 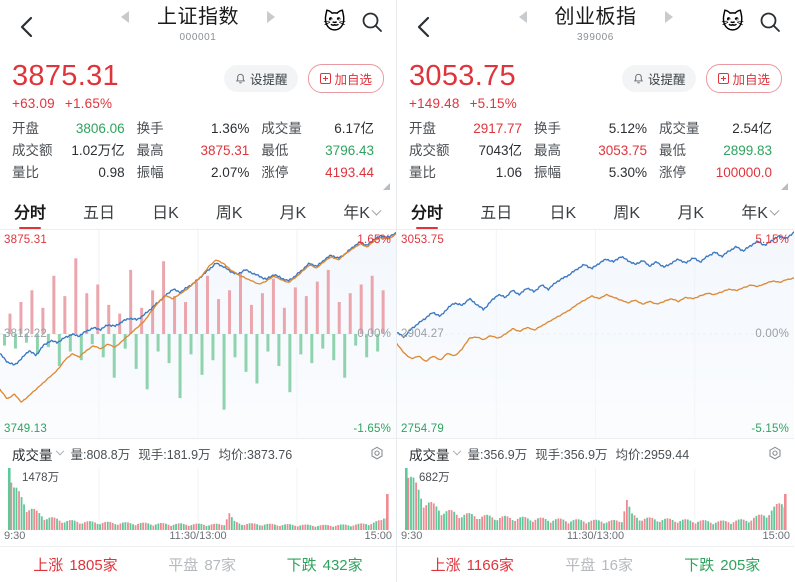 I want to click on stat-value: 5.30%, so click(x=627, y=172).